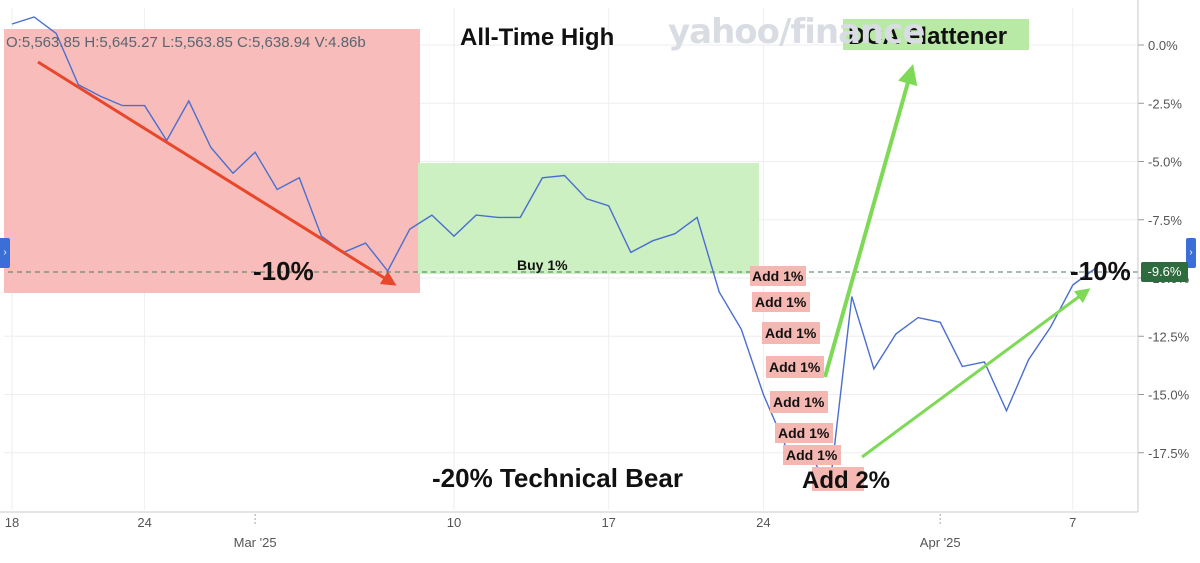 Image resolution: width=1200 pixels, height=563 pixels. Describe the element at coordinates (283, 271) in the screenshot. I see `minus10-left-label: -10%` at that location.